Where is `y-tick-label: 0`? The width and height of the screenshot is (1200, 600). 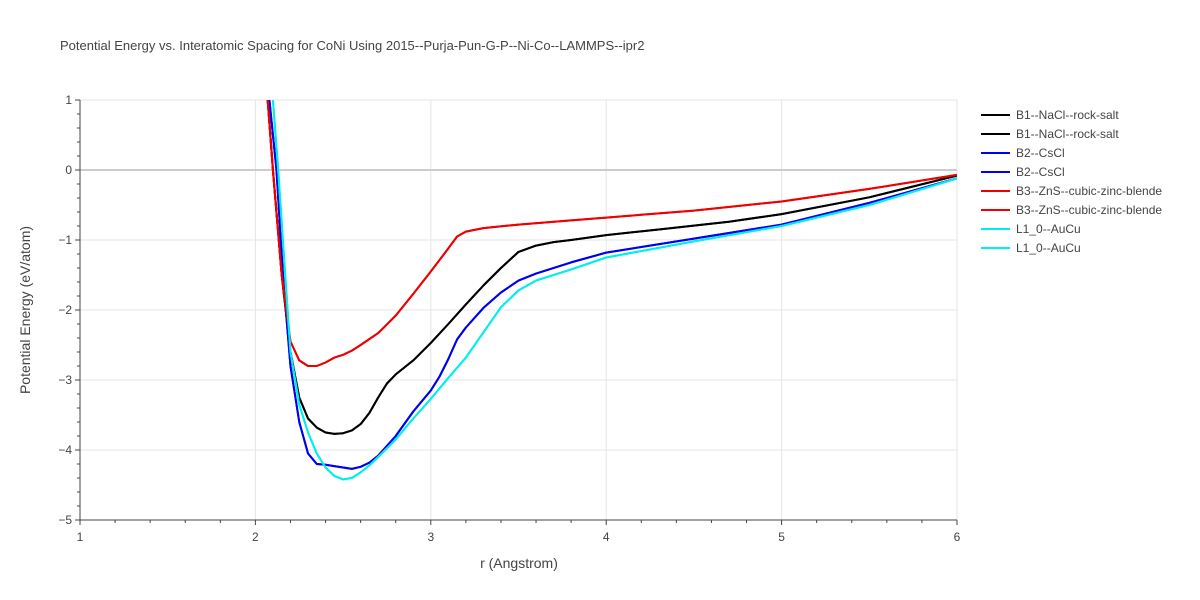 y-tick-label: 0 is located at coordinates (68, 170).